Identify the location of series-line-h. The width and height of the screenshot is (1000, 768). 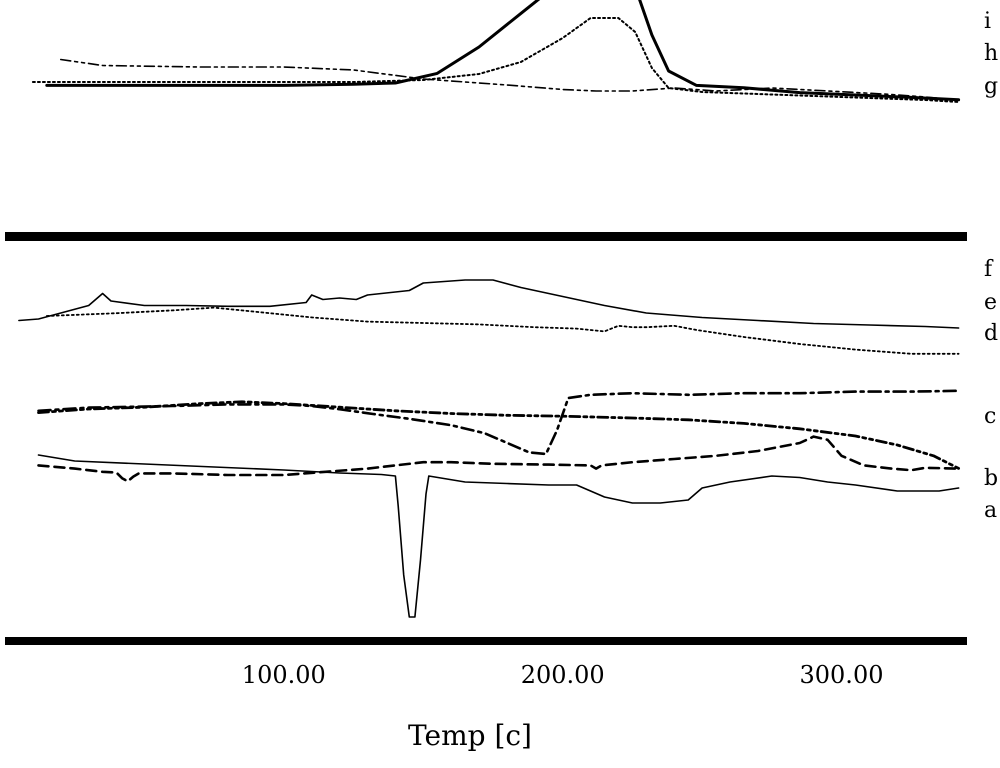
(495, 60).